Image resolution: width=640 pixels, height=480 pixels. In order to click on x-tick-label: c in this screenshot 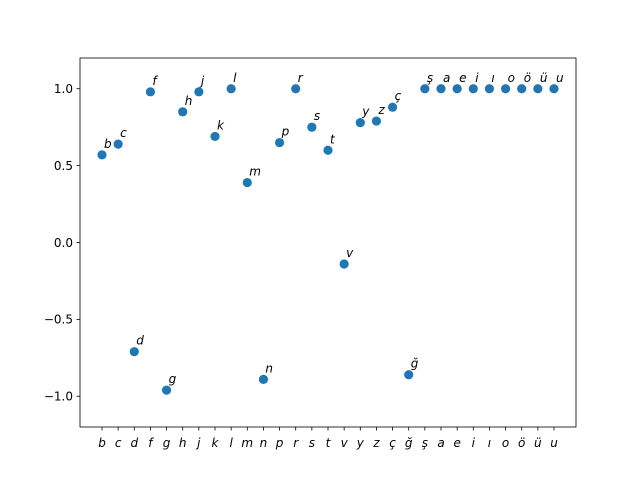, I will do `click(118, 443)`.